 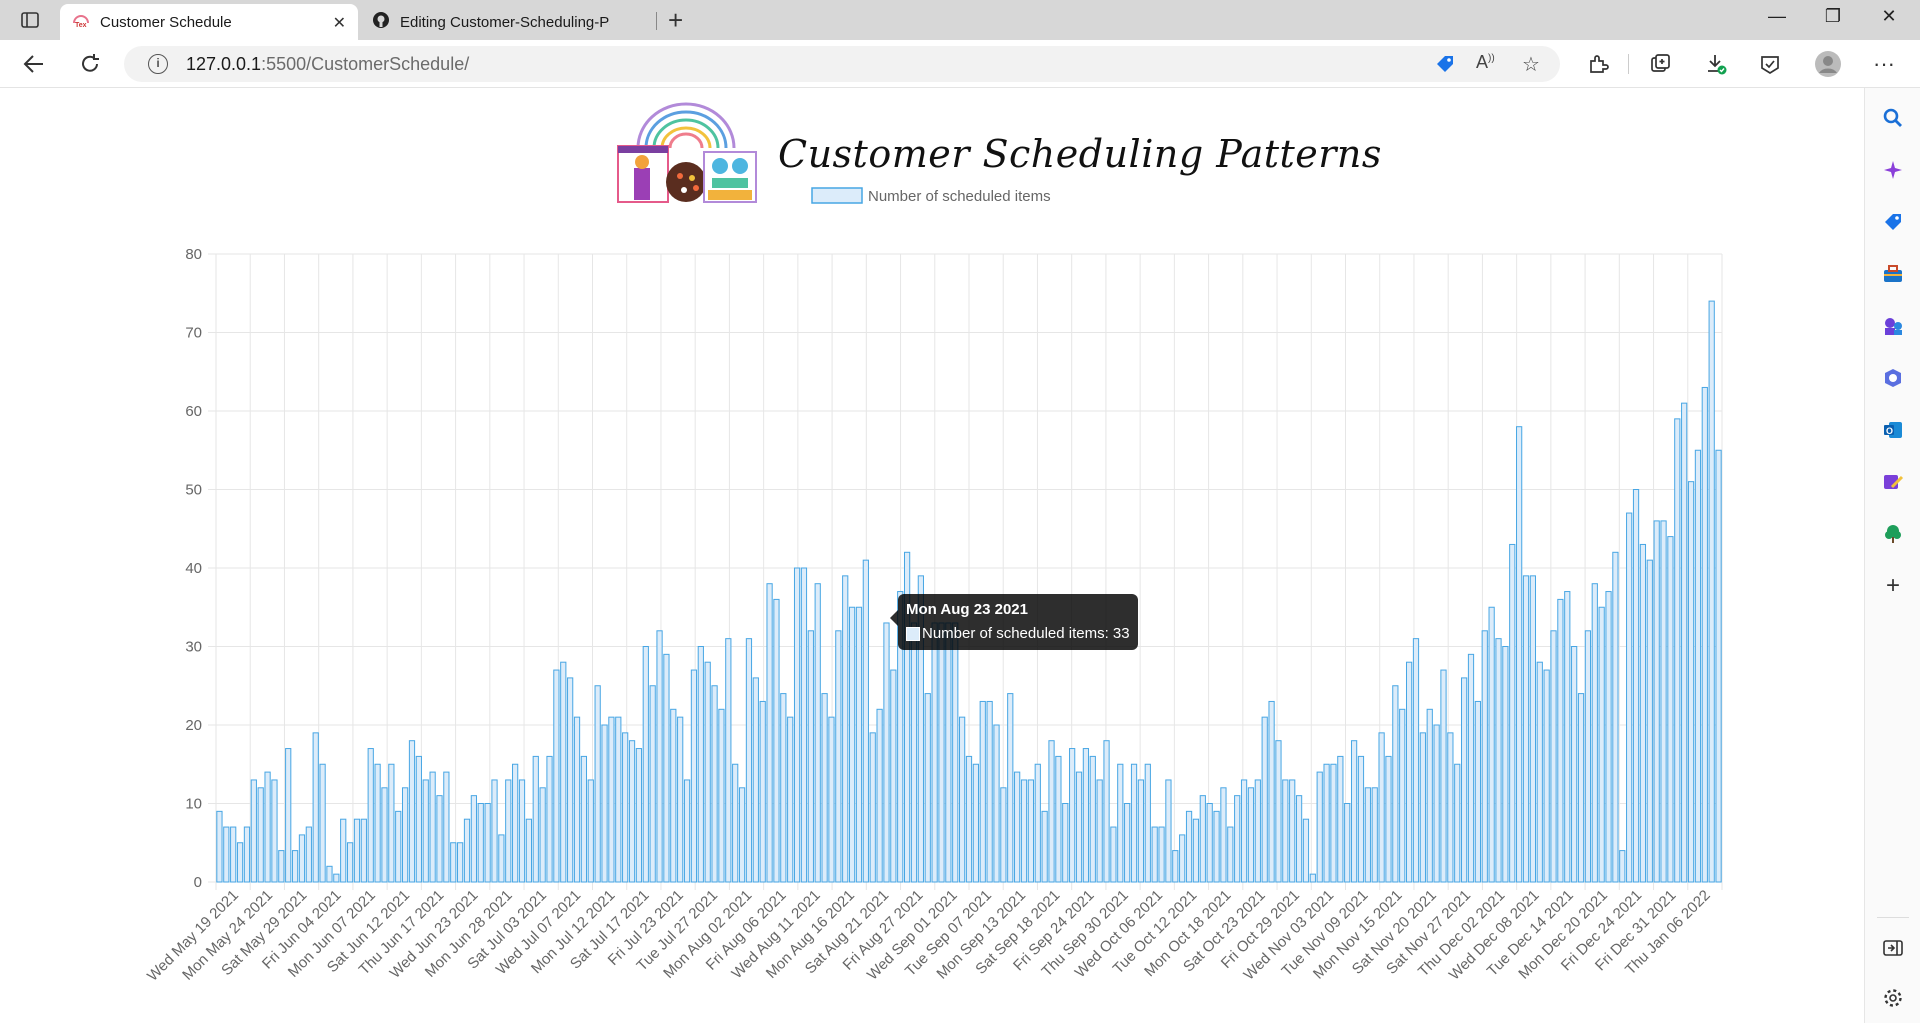 What do you see at coordinates (1893, 482) in the screenshot?
I see `designer-icon` at bounding box center [1893, 482].